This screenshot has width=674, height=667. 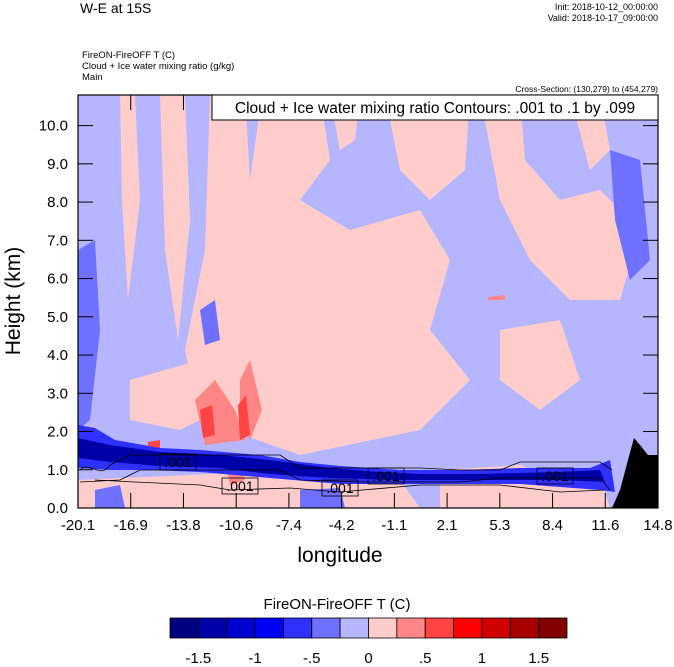 What do you see at coordinates (116, 8) in the screenshot?
I see `main-title: W-E at 15S` at bounding box center [116, 8].